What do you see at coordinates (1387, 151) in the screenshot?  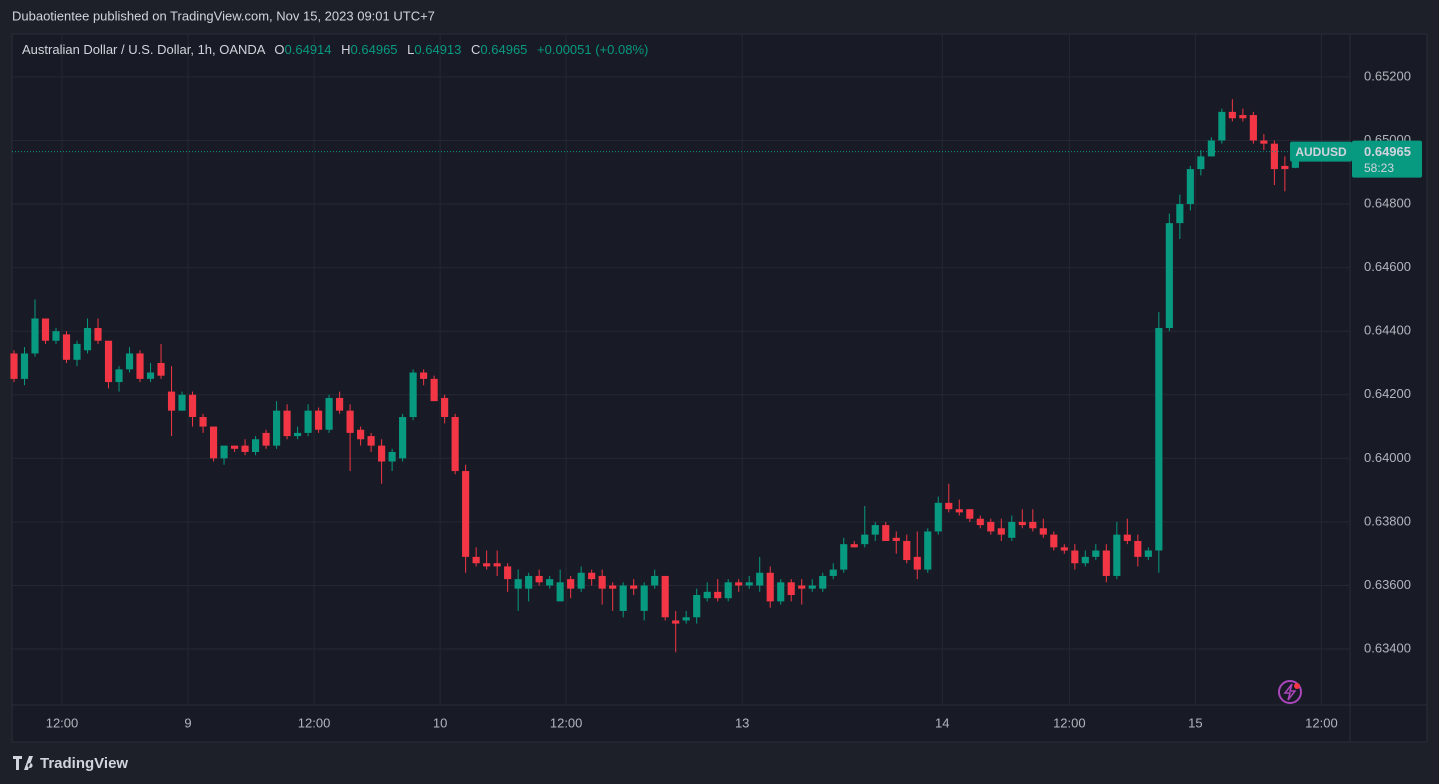 I see `price-tag: 0.64965` at bounding box center [1387, 151].